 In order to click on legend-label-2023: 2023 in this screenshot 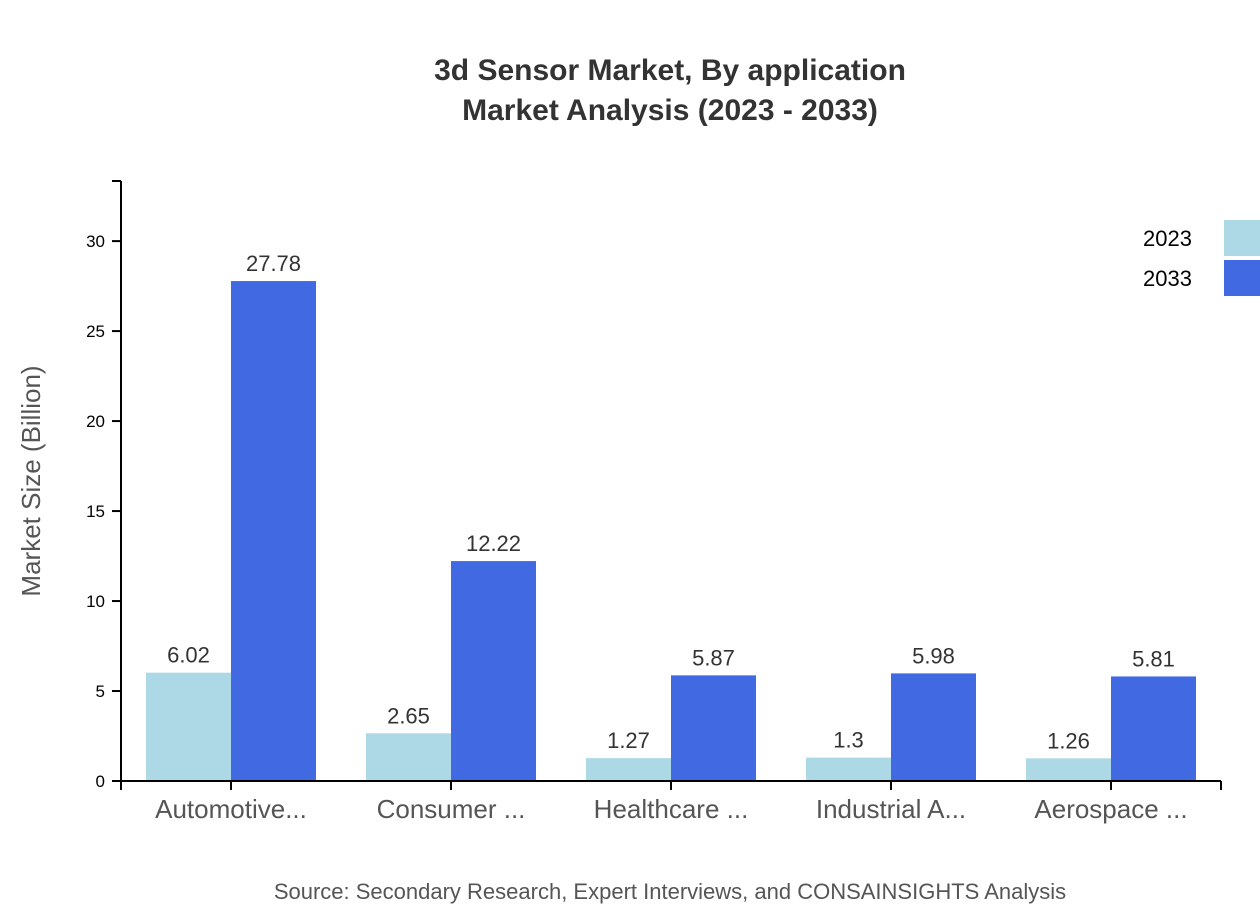, I will do `click(1167, 238)`.